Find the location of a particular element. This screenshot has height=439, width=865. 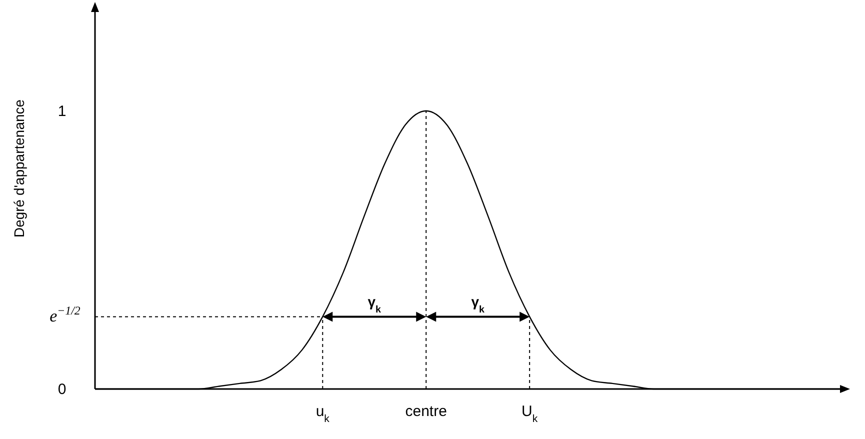

y-axis-title: Degré d'appartenance is located at coordinates (19, 168).